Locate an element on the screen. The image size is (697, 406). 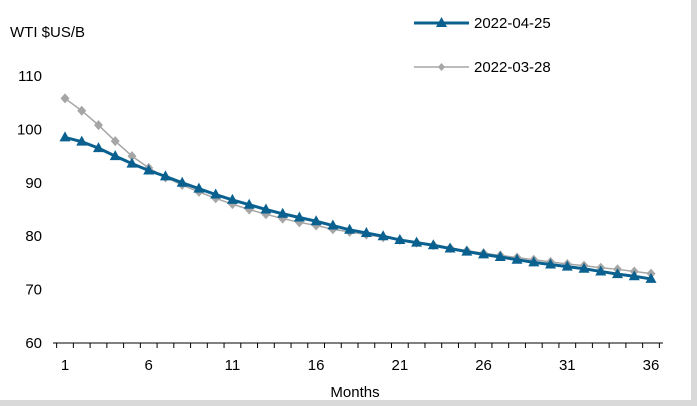
x-axis-ticks: 1 6 11 16 21 26 31 36 is located at coordinates (358, 358).